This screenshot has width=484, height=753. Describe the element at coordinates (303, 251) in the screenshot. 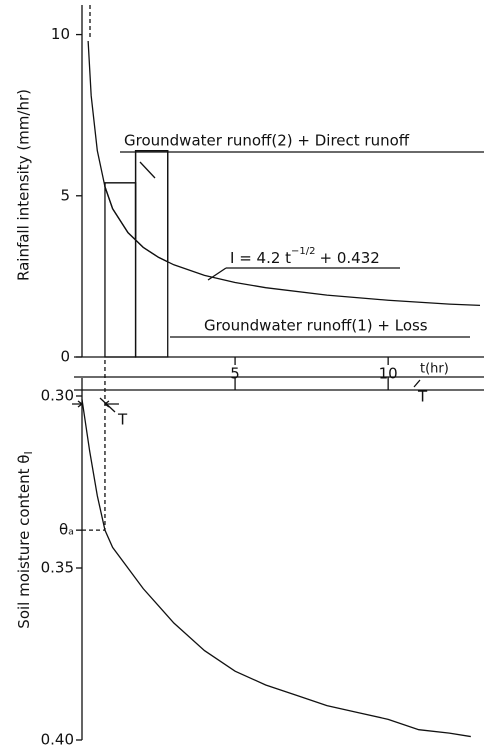

I see `equation-exponent: −1/2` at that location.